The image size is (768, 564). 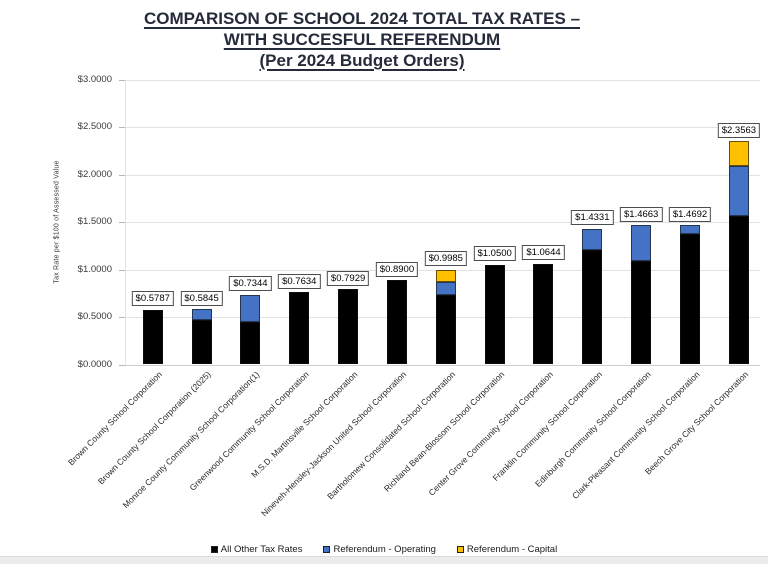 I want to click on bar-total-label: $0.7634, so click(x=299, y=281).